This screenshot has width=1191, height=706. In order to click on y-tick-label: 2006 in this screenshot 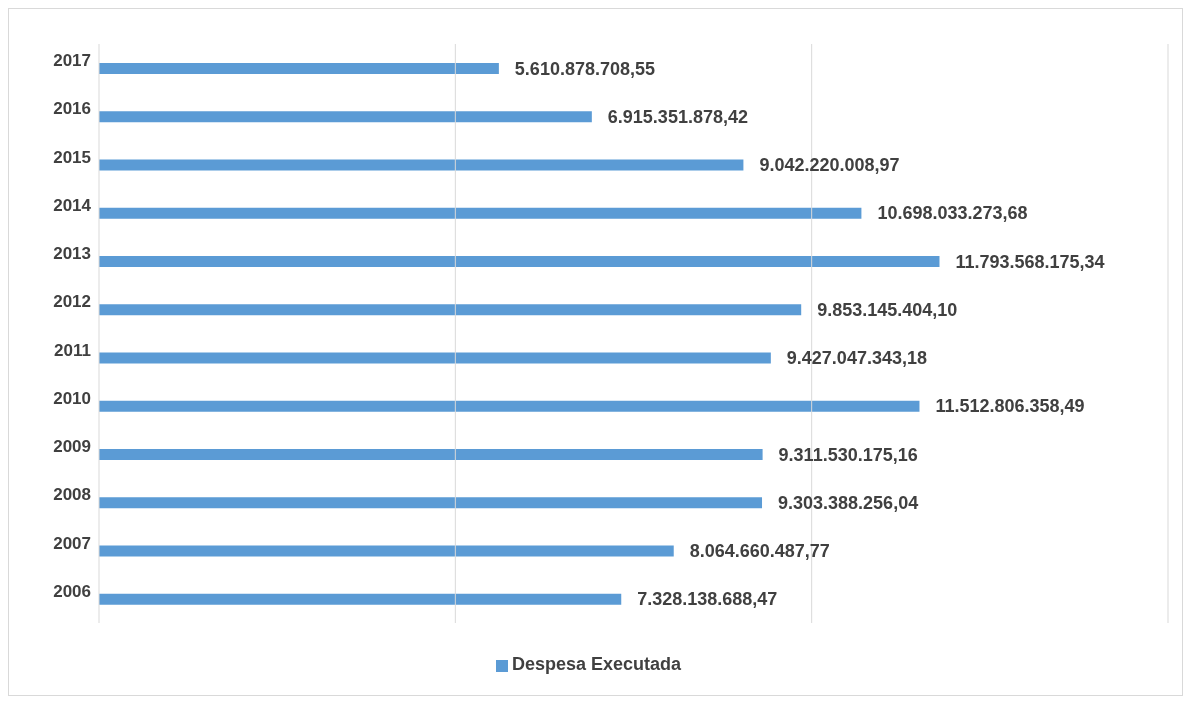, I will do `click(72, 591)`.